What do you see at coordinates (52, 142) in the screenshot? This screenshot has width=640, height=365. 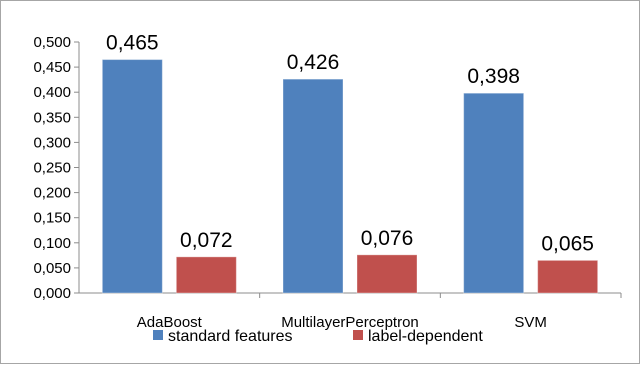 I see `y-tick-label: 0,300` at bounding box center [52, 142].